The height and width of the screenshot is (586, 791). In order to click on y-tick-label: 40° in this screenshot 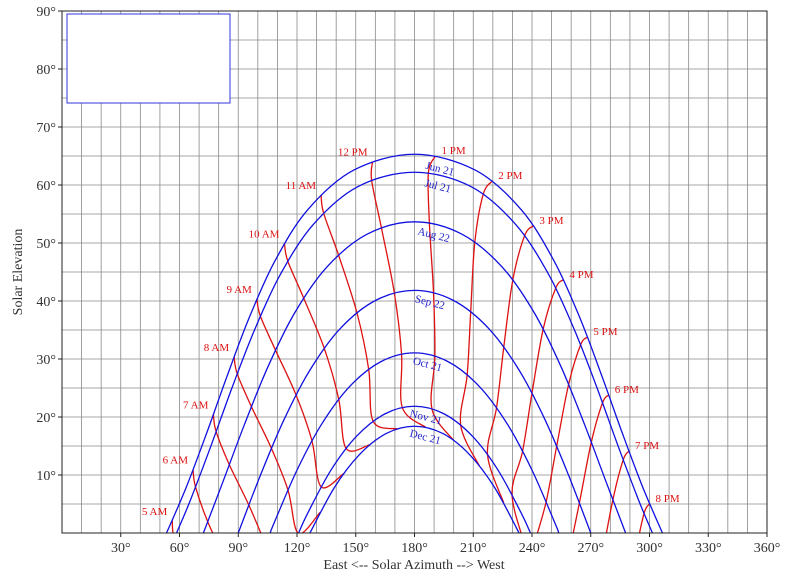, I will do `click(46, 302)`.